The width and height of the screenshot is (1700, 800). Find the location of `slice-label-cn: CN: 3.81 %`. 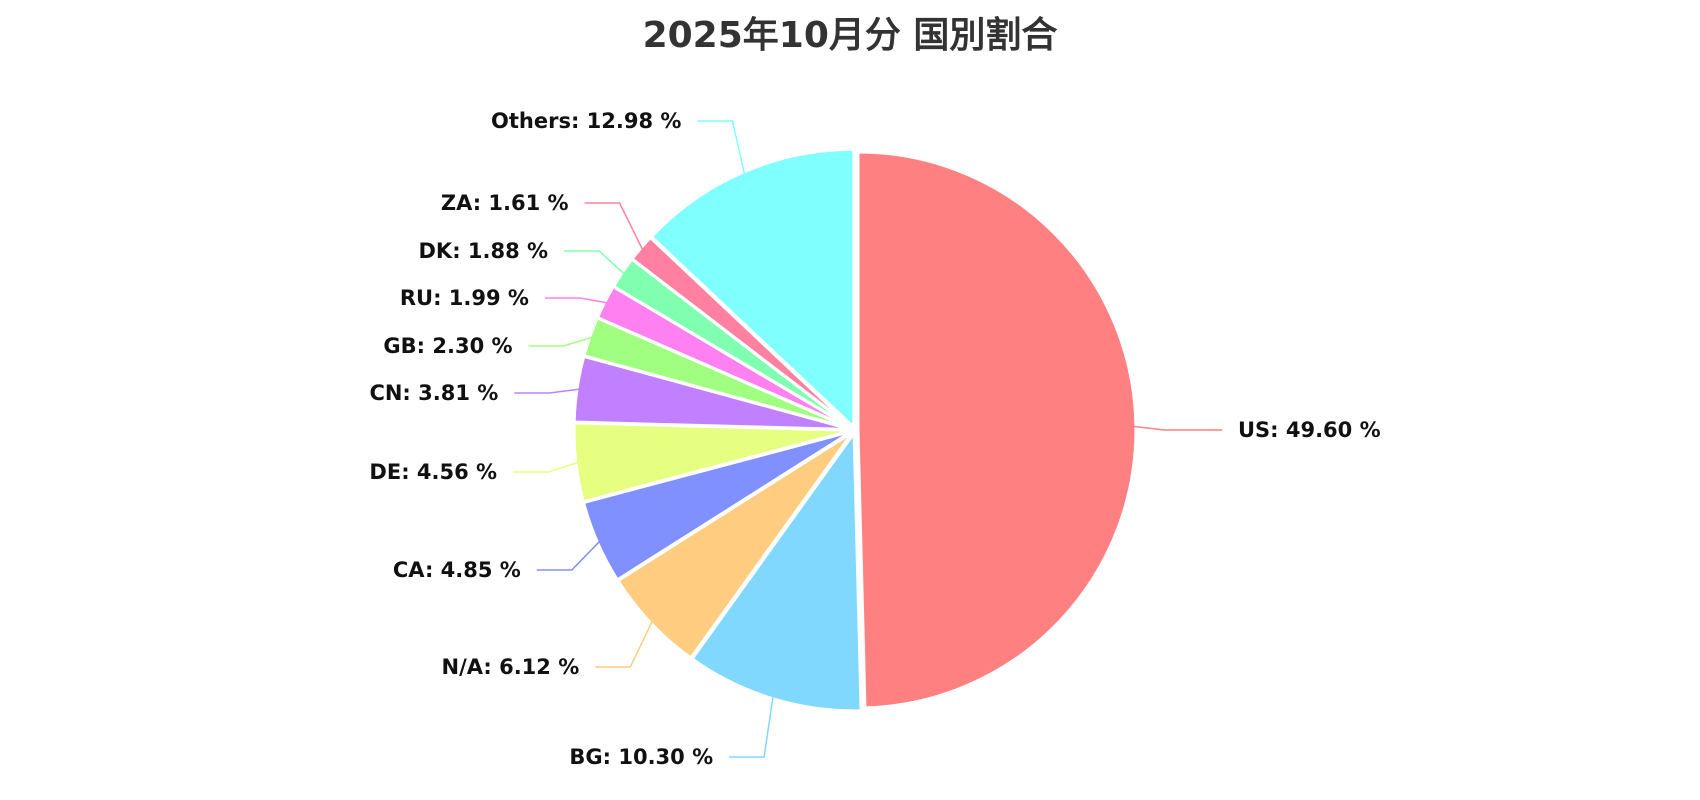

slice-label-cn: CN: 3.81 % is located at coordinates (433, 393).